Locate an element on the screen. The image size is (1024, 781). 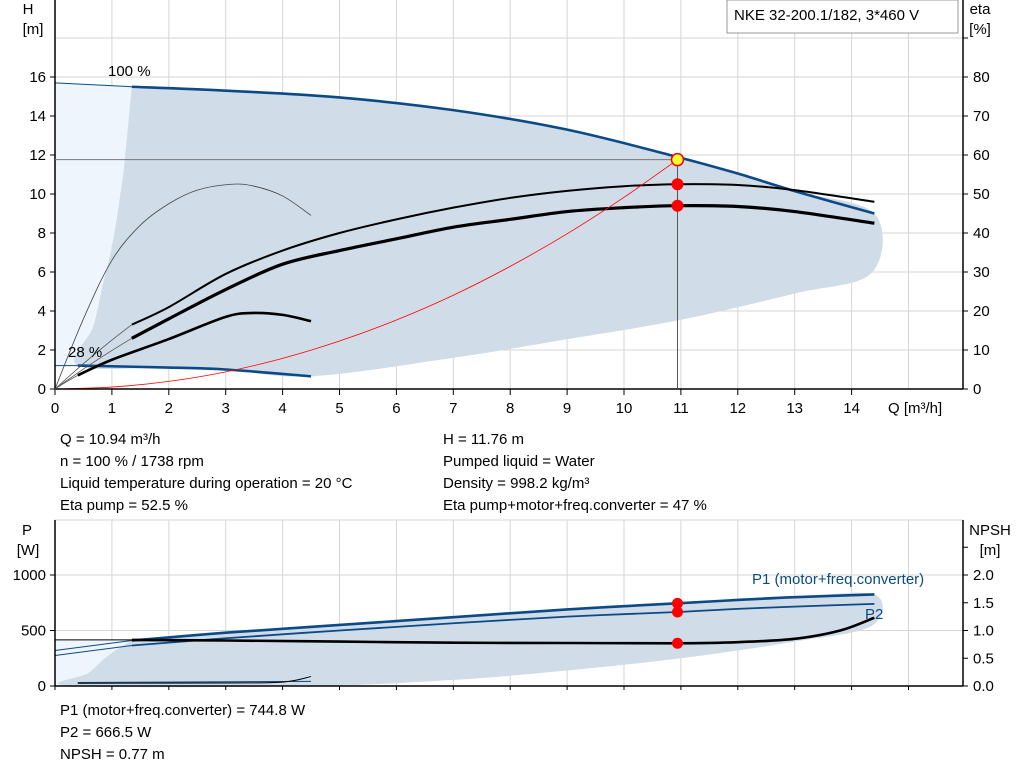
info-flow: Q = 10.94 m³/h is located at coordinates (110, 439).